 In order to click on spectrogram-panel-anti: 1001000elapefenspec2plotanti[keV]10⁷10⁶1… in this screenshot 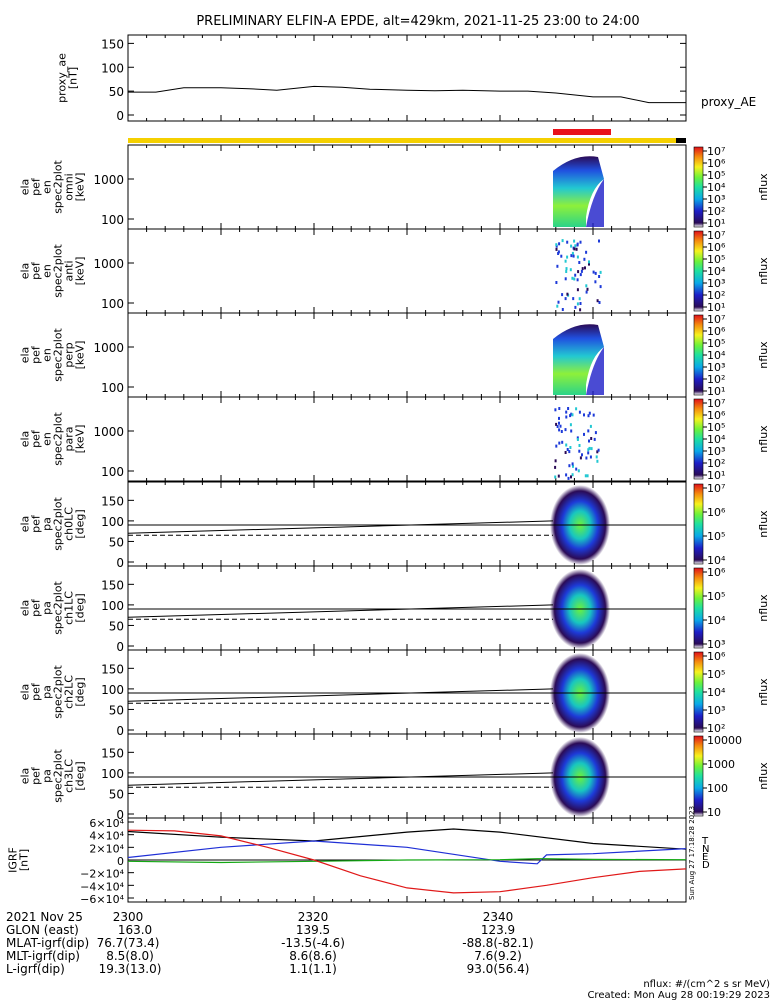, I will do `click(394, 271)`.